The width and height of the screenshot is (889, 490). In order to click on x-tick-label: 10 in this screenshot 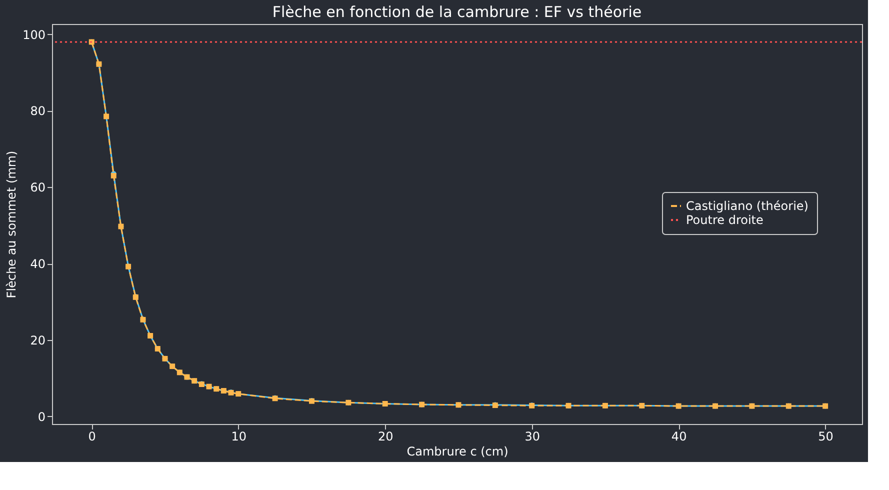, I will do `click(238, 437)`.